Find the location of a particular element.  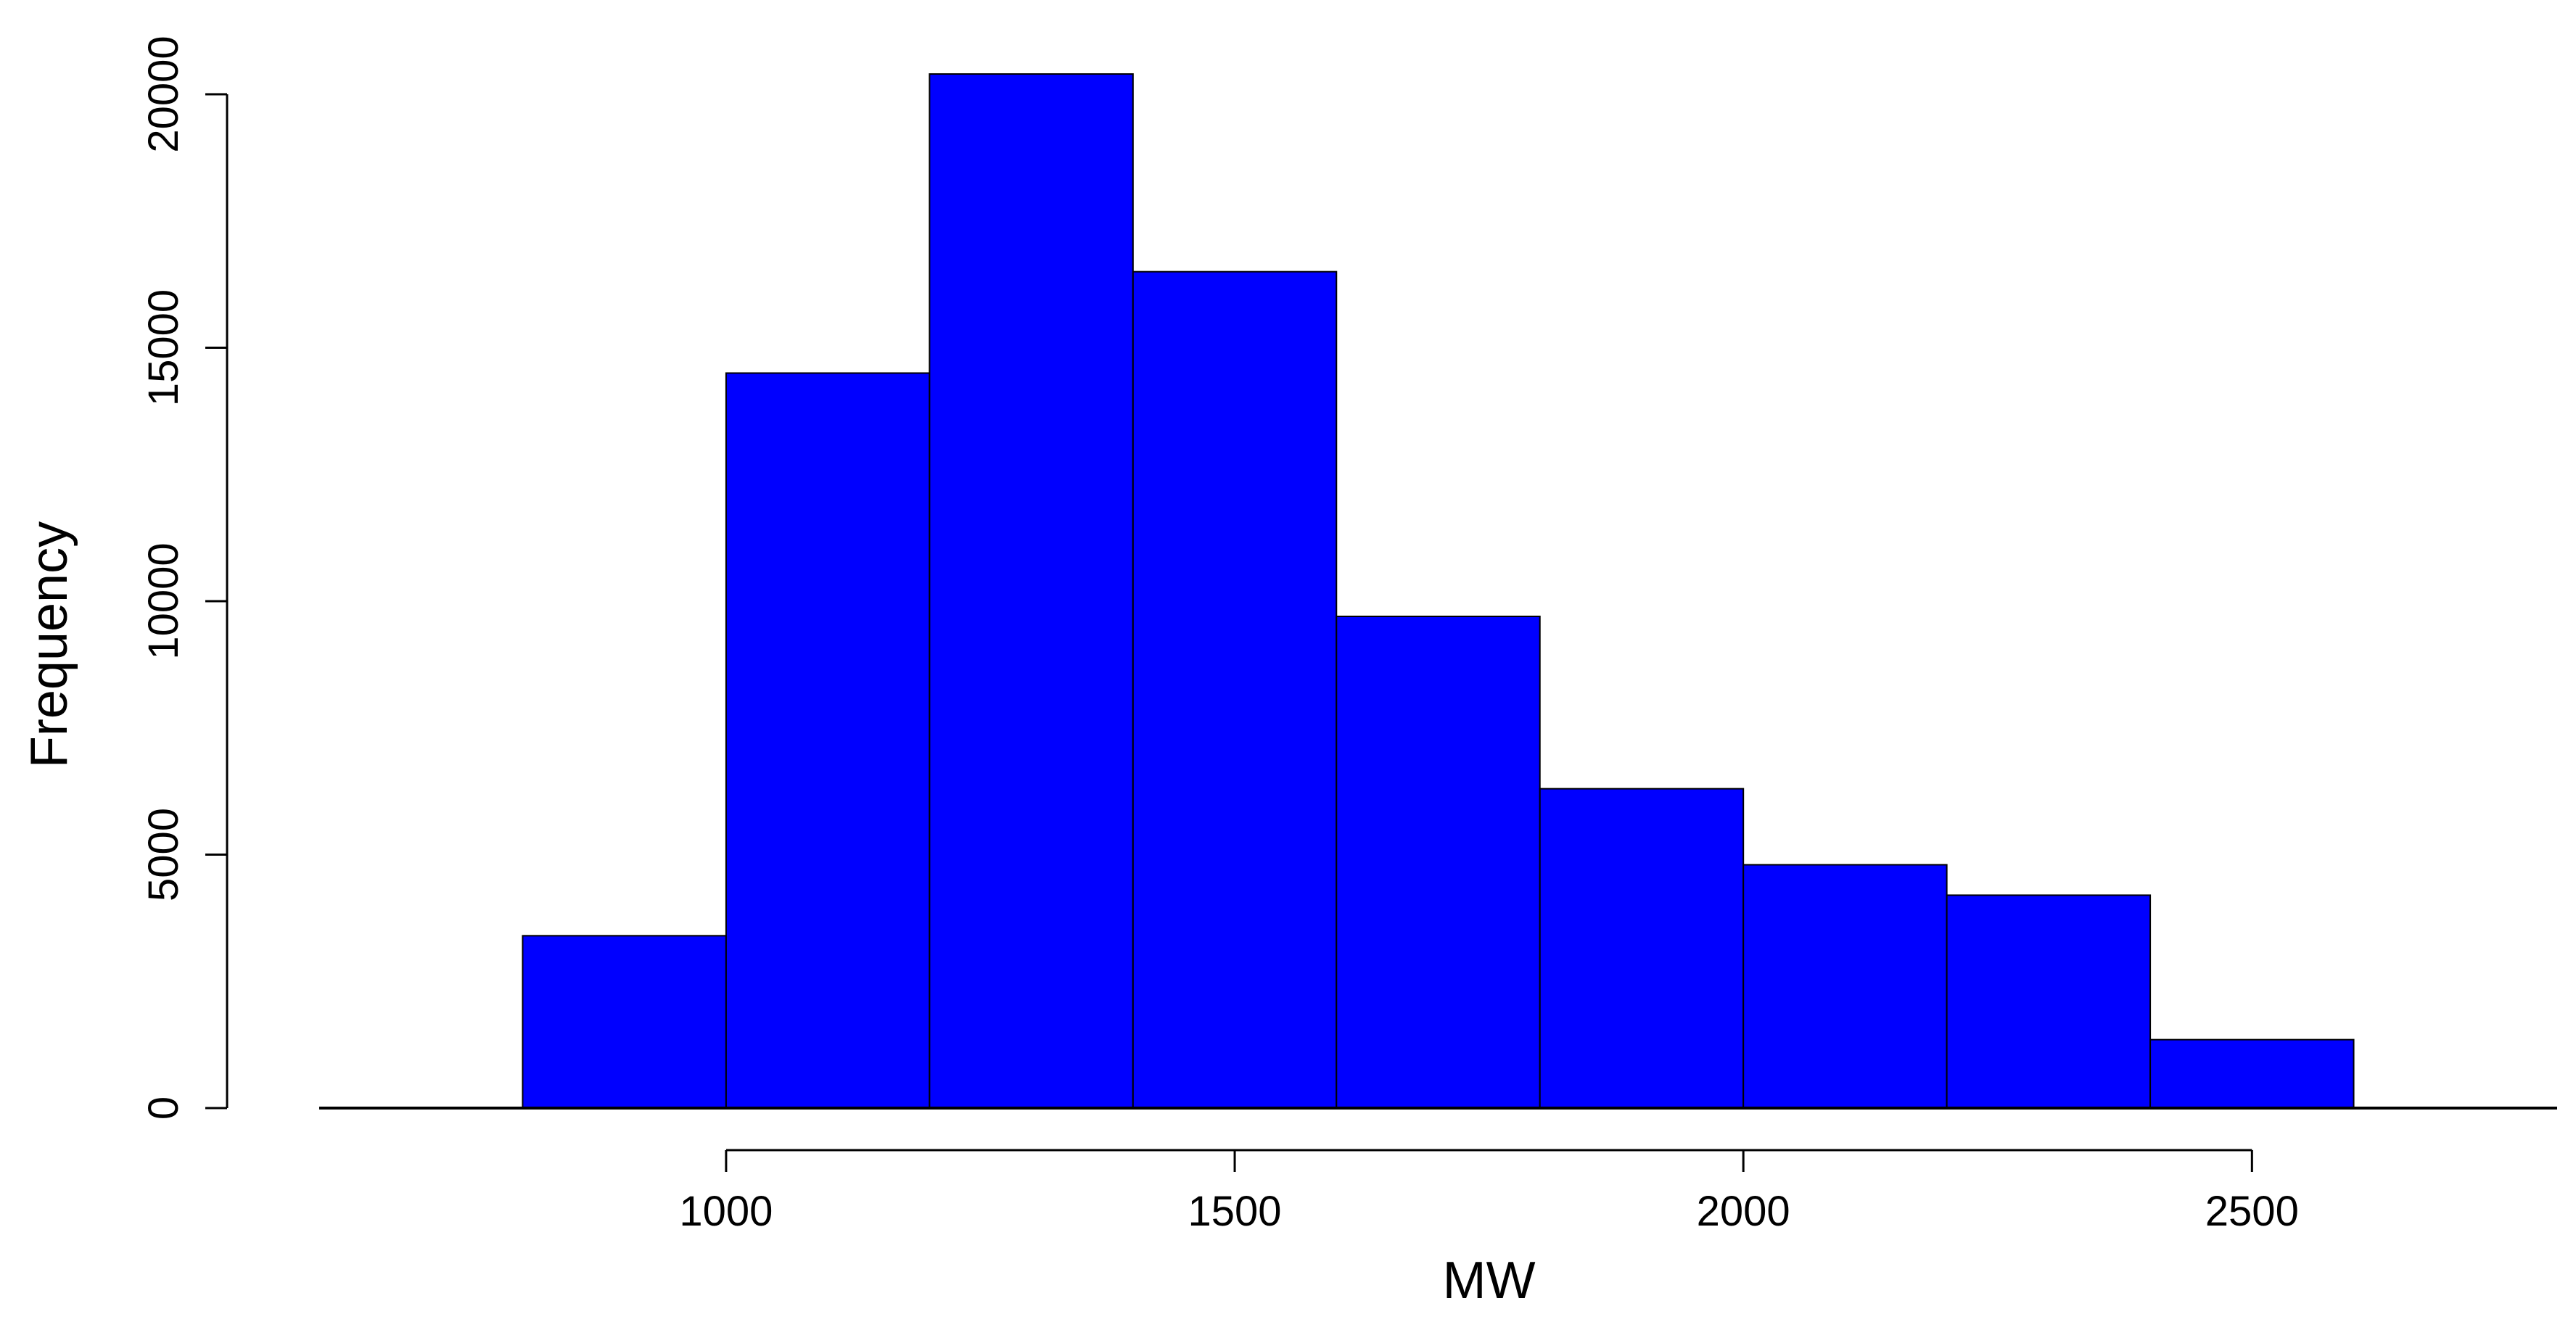

x-tick-label: 2500 is located at coordinates (2252, 1211).